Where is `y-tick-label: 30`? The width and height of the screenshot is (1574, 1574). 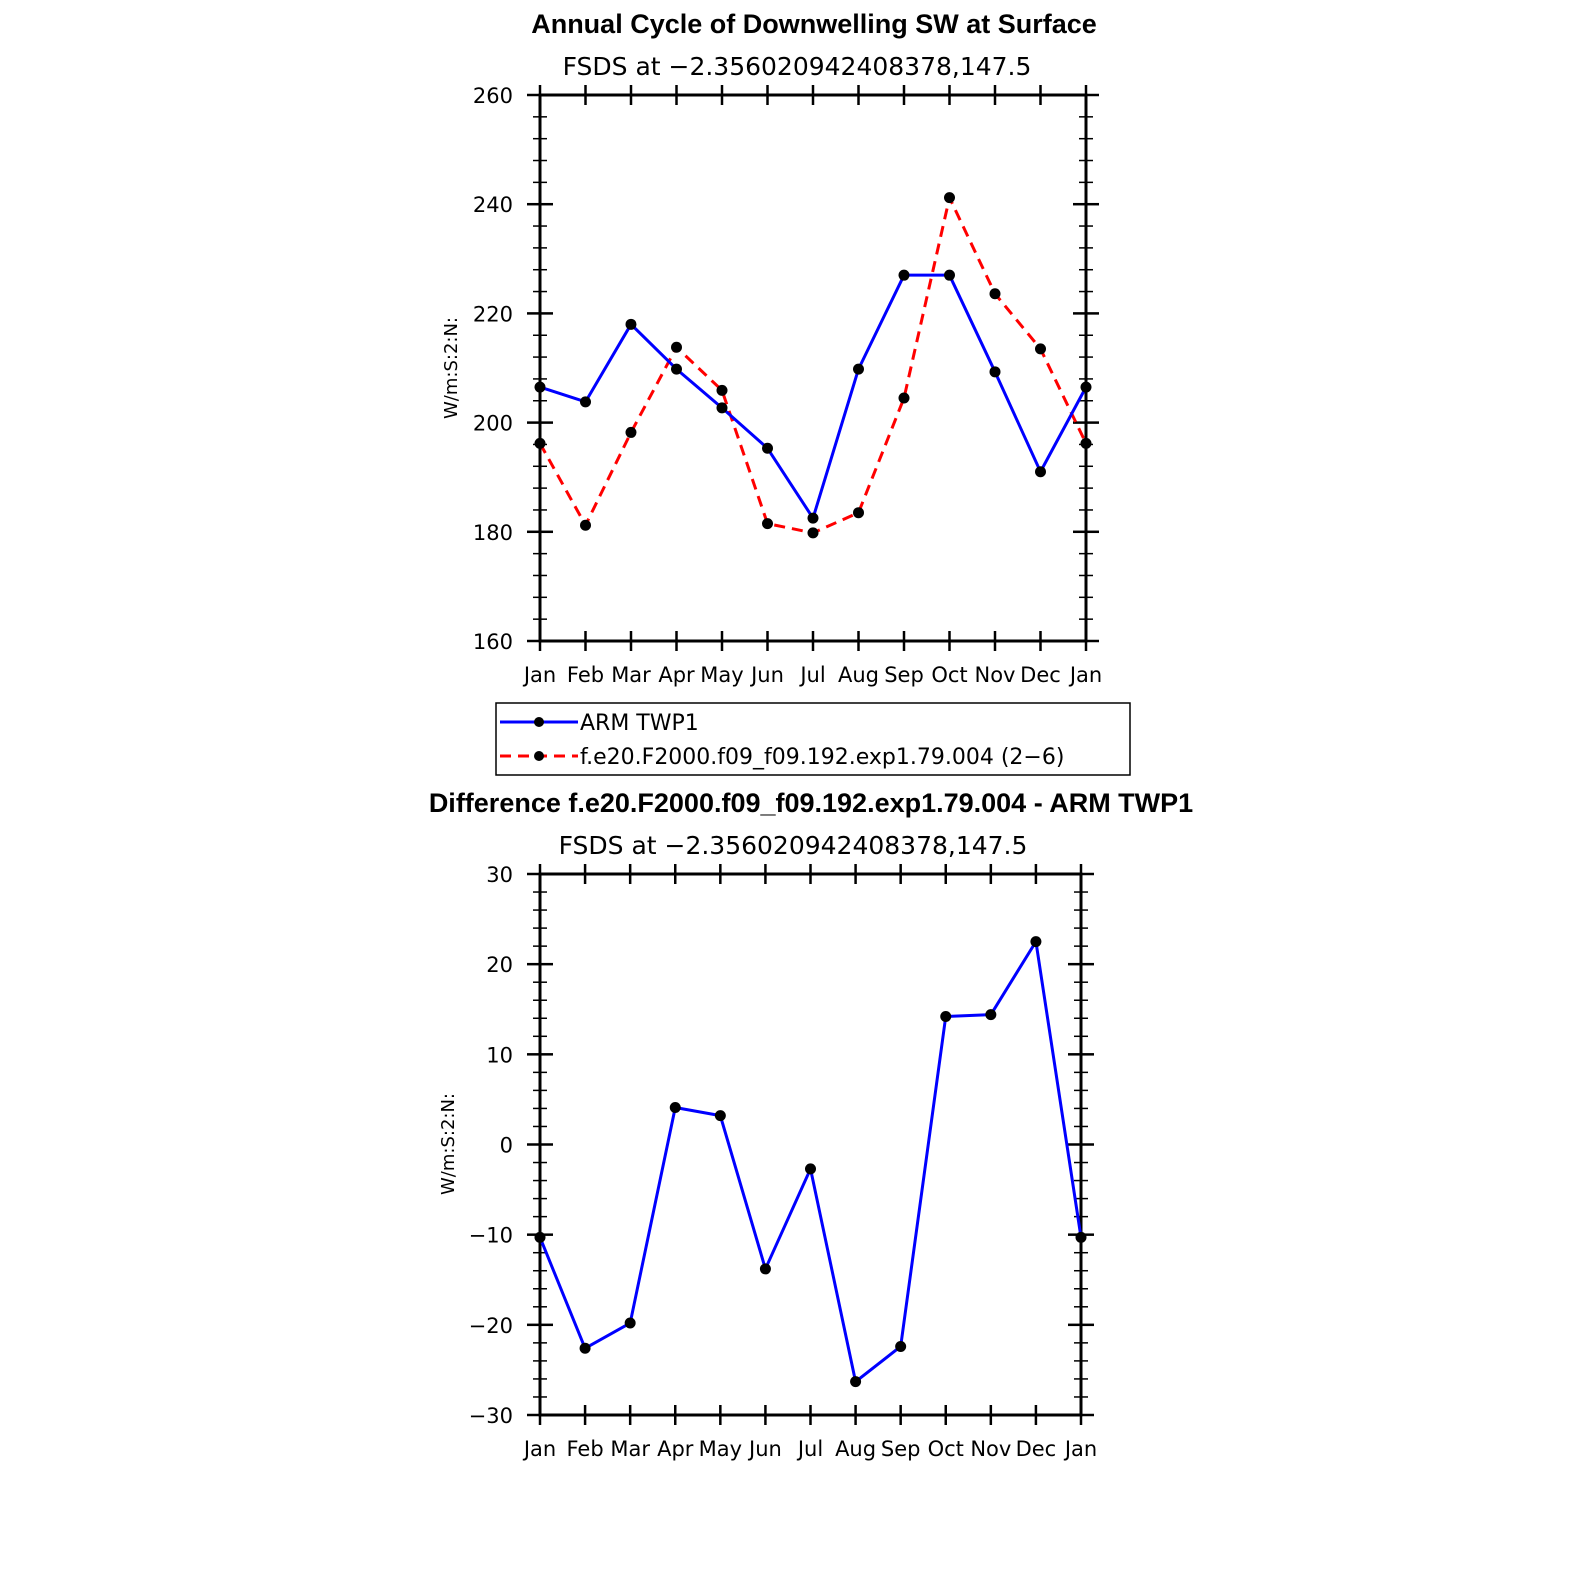
y-tick-label: 30 is located at coordinates (499, 875).